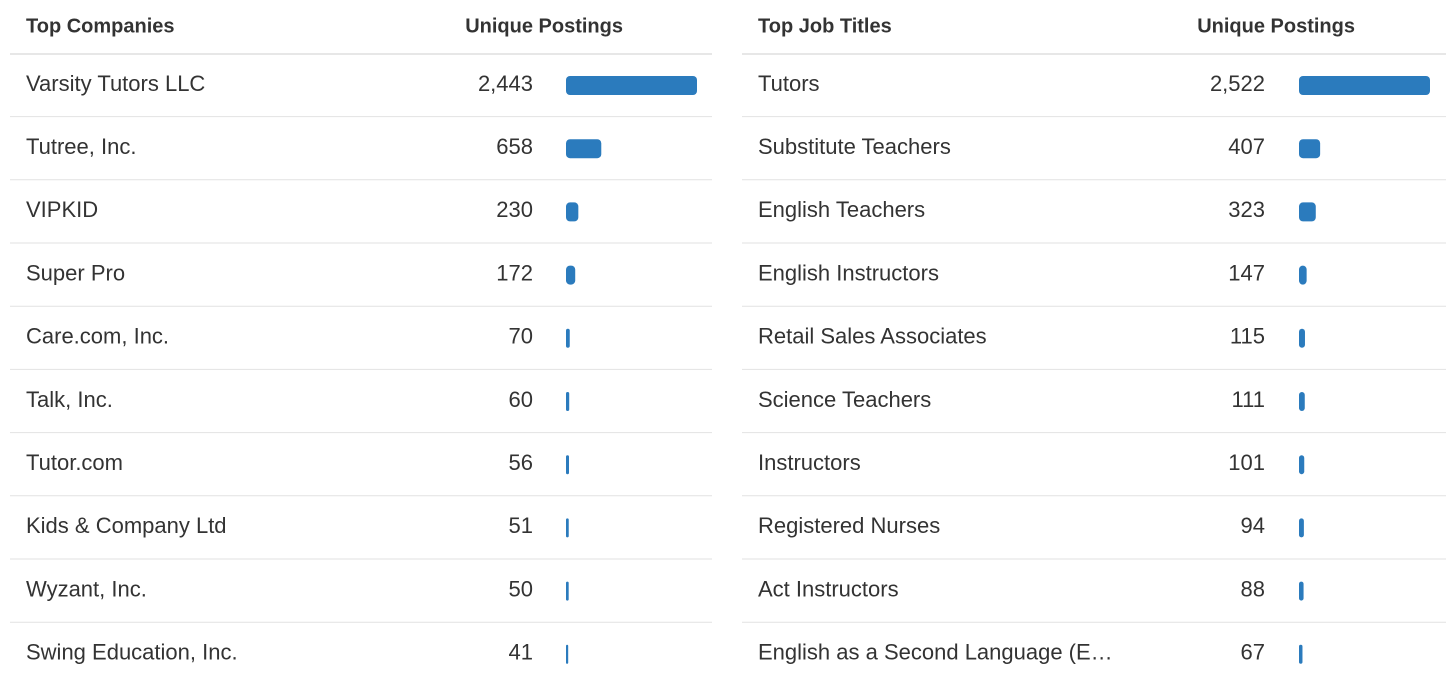 The image size is (1452, 677). What do you see at coordinates (828, 588) in the screenshot?
I see `row-name: Act Instructors` at bounding box center [828, 588].